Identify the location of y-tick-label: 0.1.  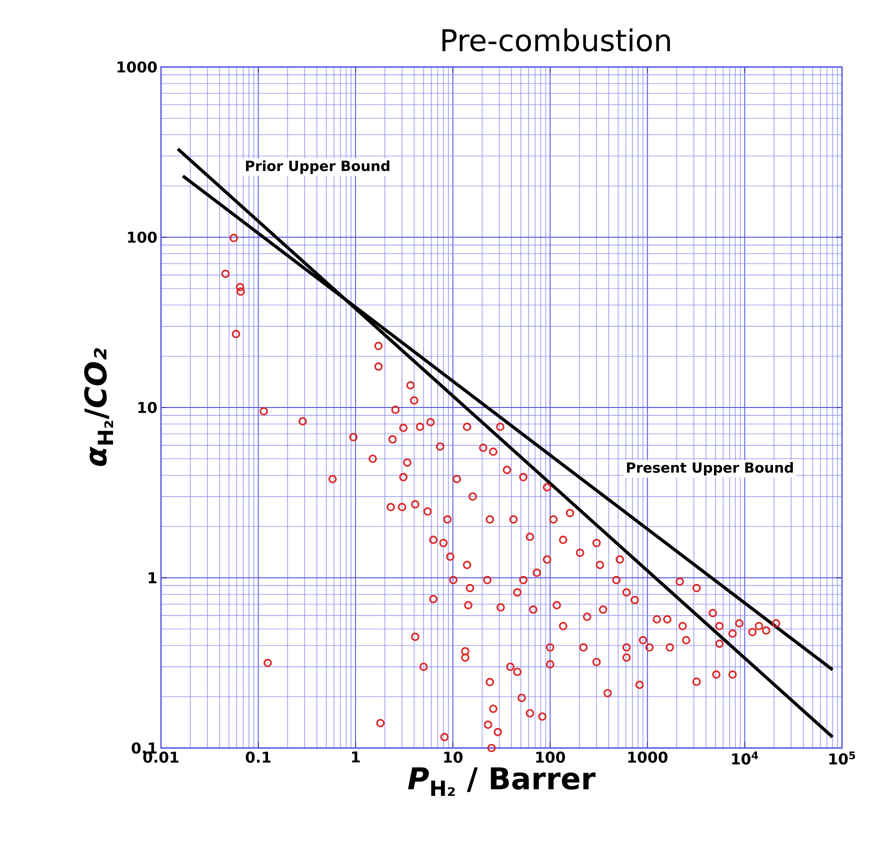
(144, 748).